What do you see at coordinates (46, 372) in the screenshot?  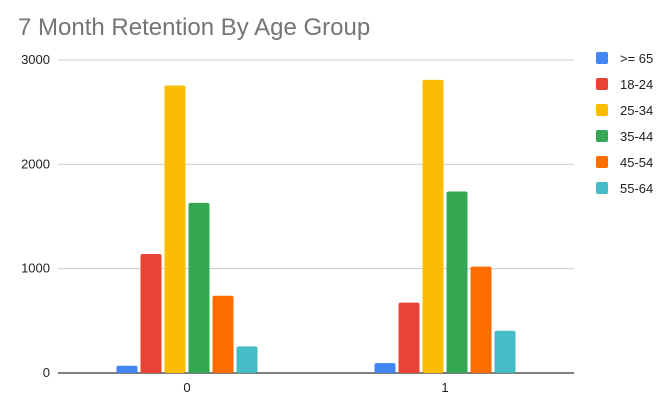 I see `y-tick-label: 0` at bounding box center [46, 372].